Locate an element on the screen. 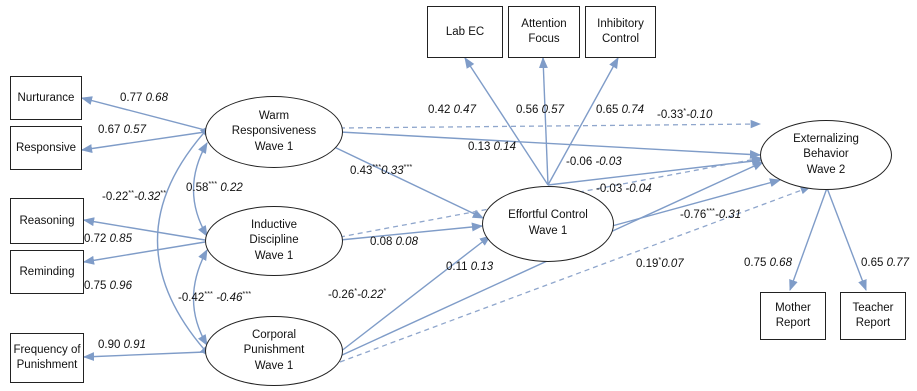  box-reminding: Reminding is located at coordinates (47, 272).